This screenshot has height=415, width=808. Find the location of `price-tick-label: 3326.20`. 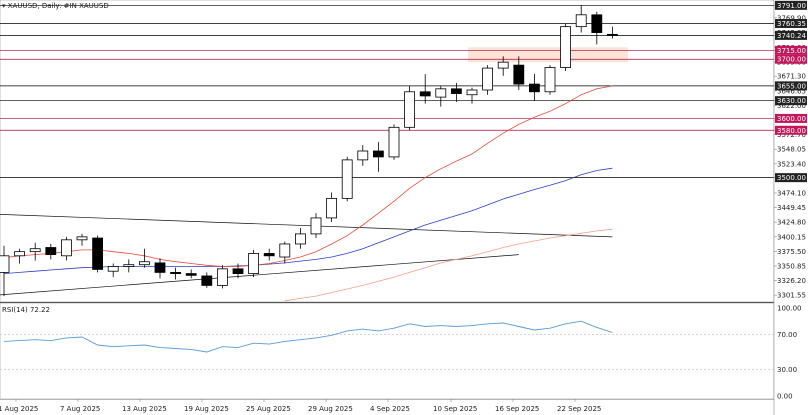

price-tick-label: 3326.20 is located at coordinates (791, 281).